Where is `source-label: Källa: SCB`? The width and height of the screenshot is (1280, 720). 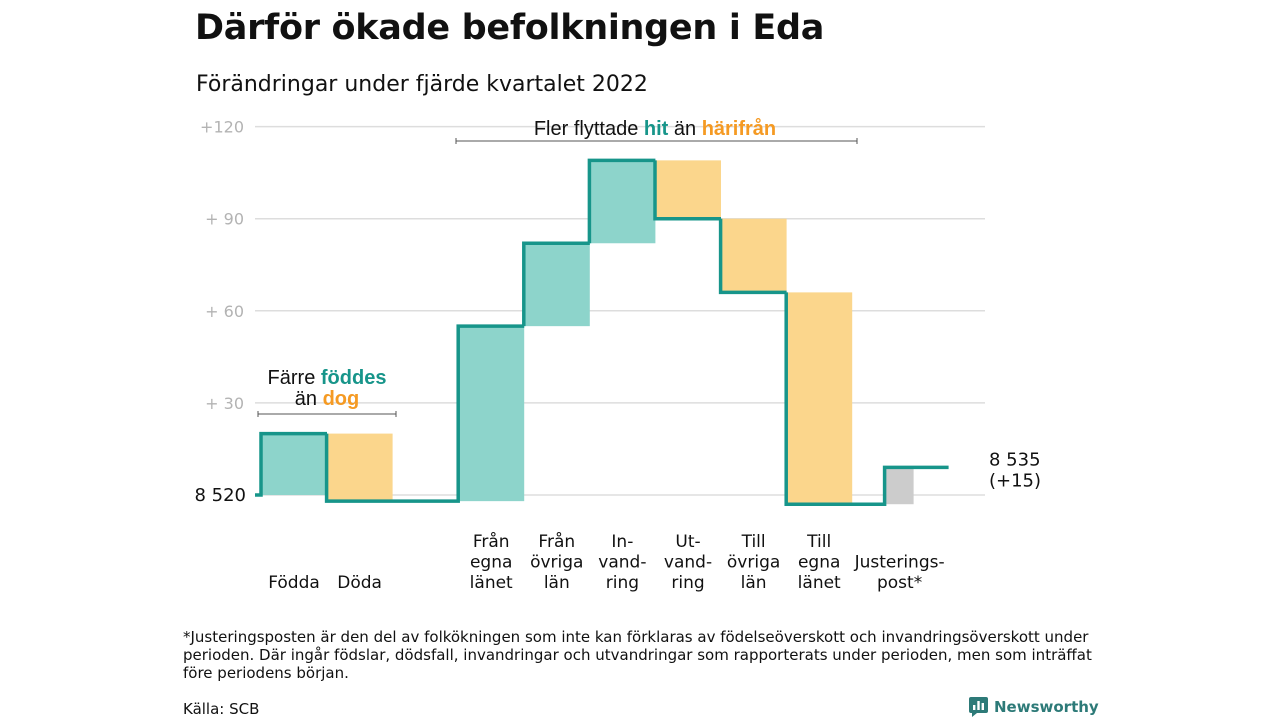
source-label: Källa: SCB is located at coordinates (221, 709).